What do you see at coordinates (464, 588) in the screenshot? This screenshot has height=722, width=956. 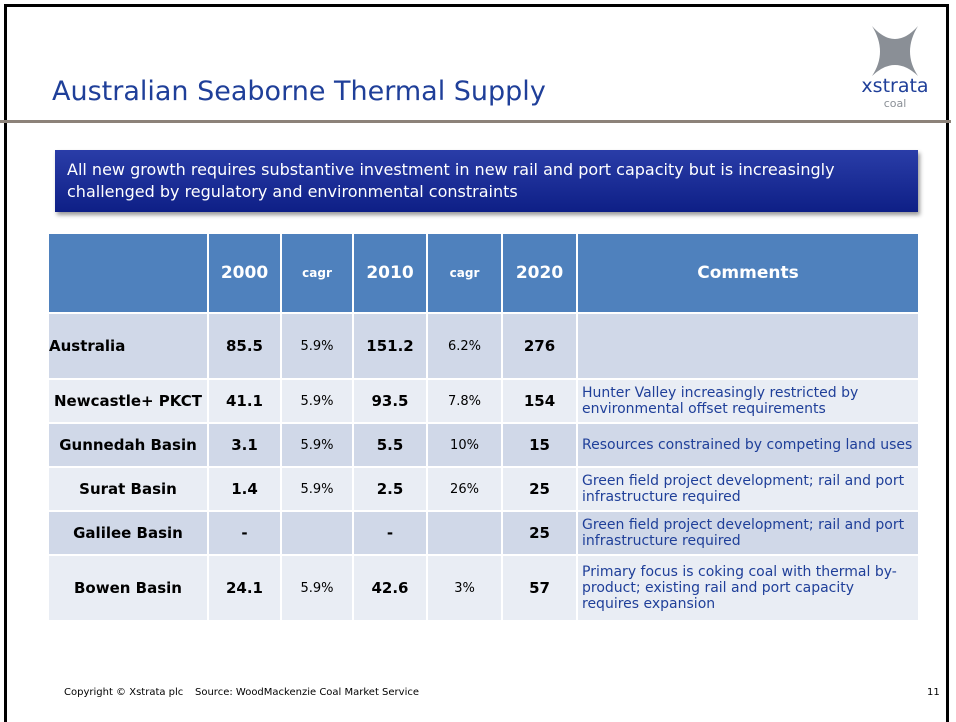 I see `cell: 3%` at bounding box center [464, 588].